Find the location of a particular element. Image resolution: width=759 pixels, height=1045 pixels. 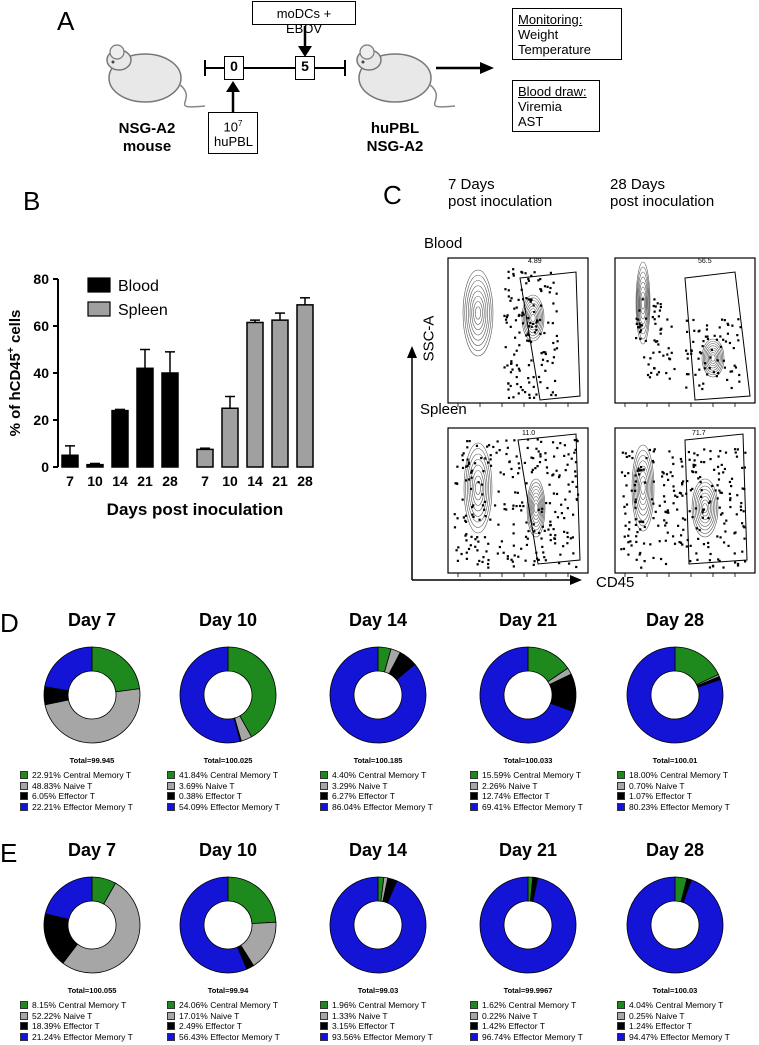

gate-value: 71.7 is located at coordinates (699, 433).